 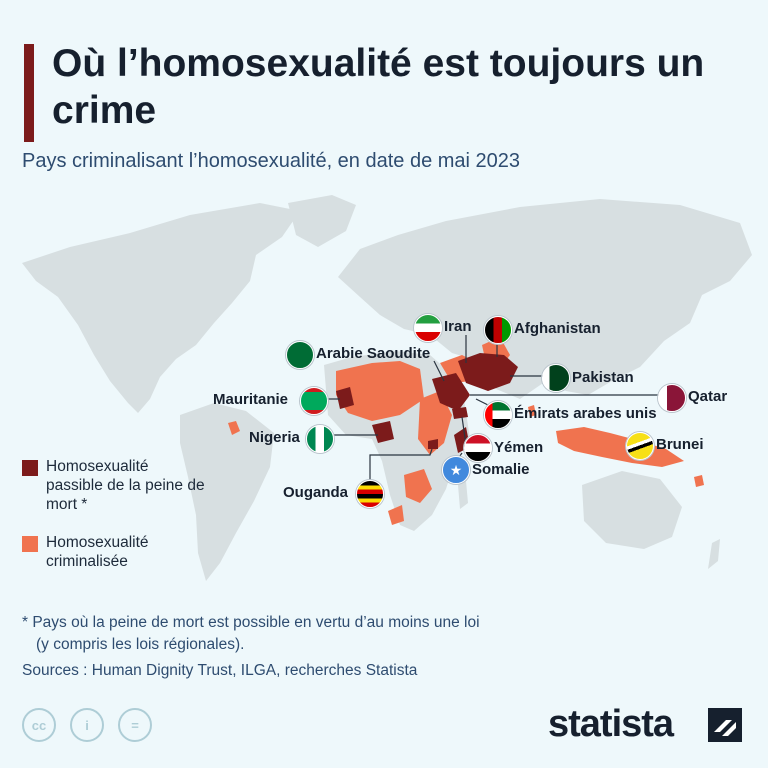 I want to click on region-africa-east, so click(x=435, y=423).